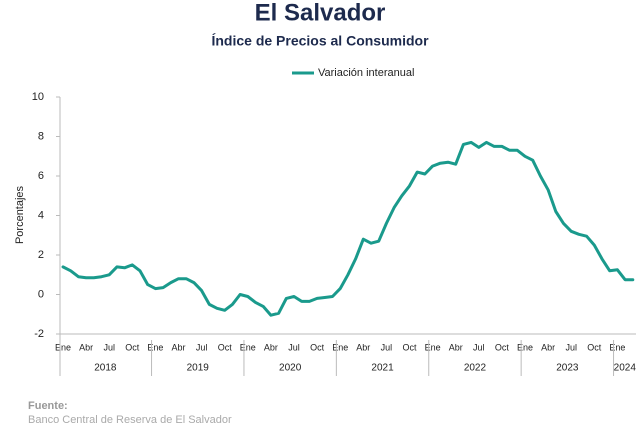 The width and height of the screenshot is (640, 424). What do you see at coordinates (475, 368) in the screenshot?
I see `year-label: 2022` at bounding box center [475, 368].